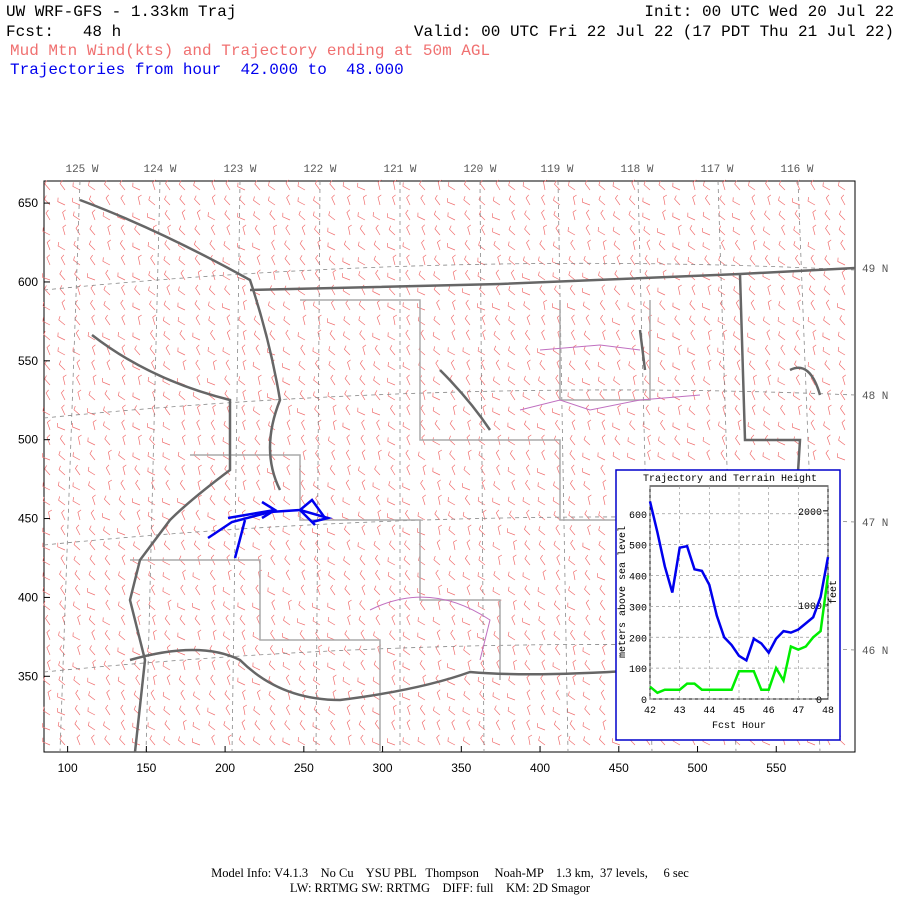 This screenshot has width=900, height=905. I want to click on x-tick-label: 500, so click(698, 768).